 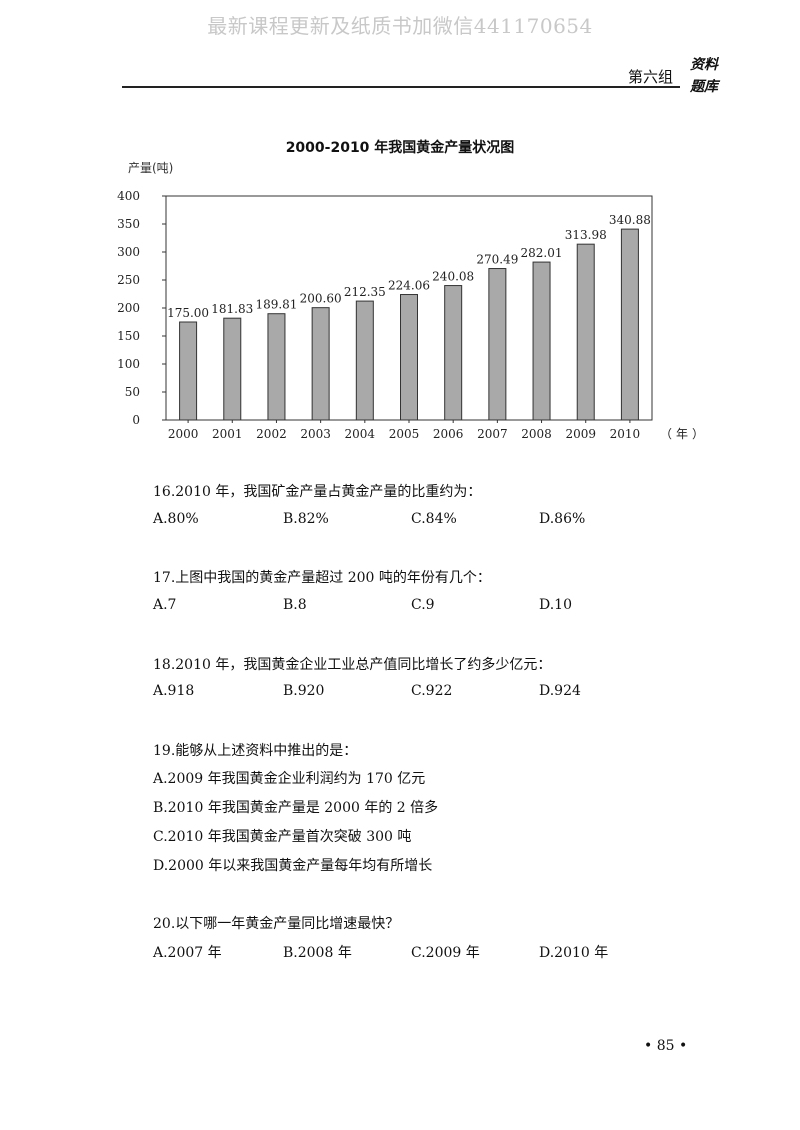 I want to click on y-tick-label: 400, so click(x=128, y=196).